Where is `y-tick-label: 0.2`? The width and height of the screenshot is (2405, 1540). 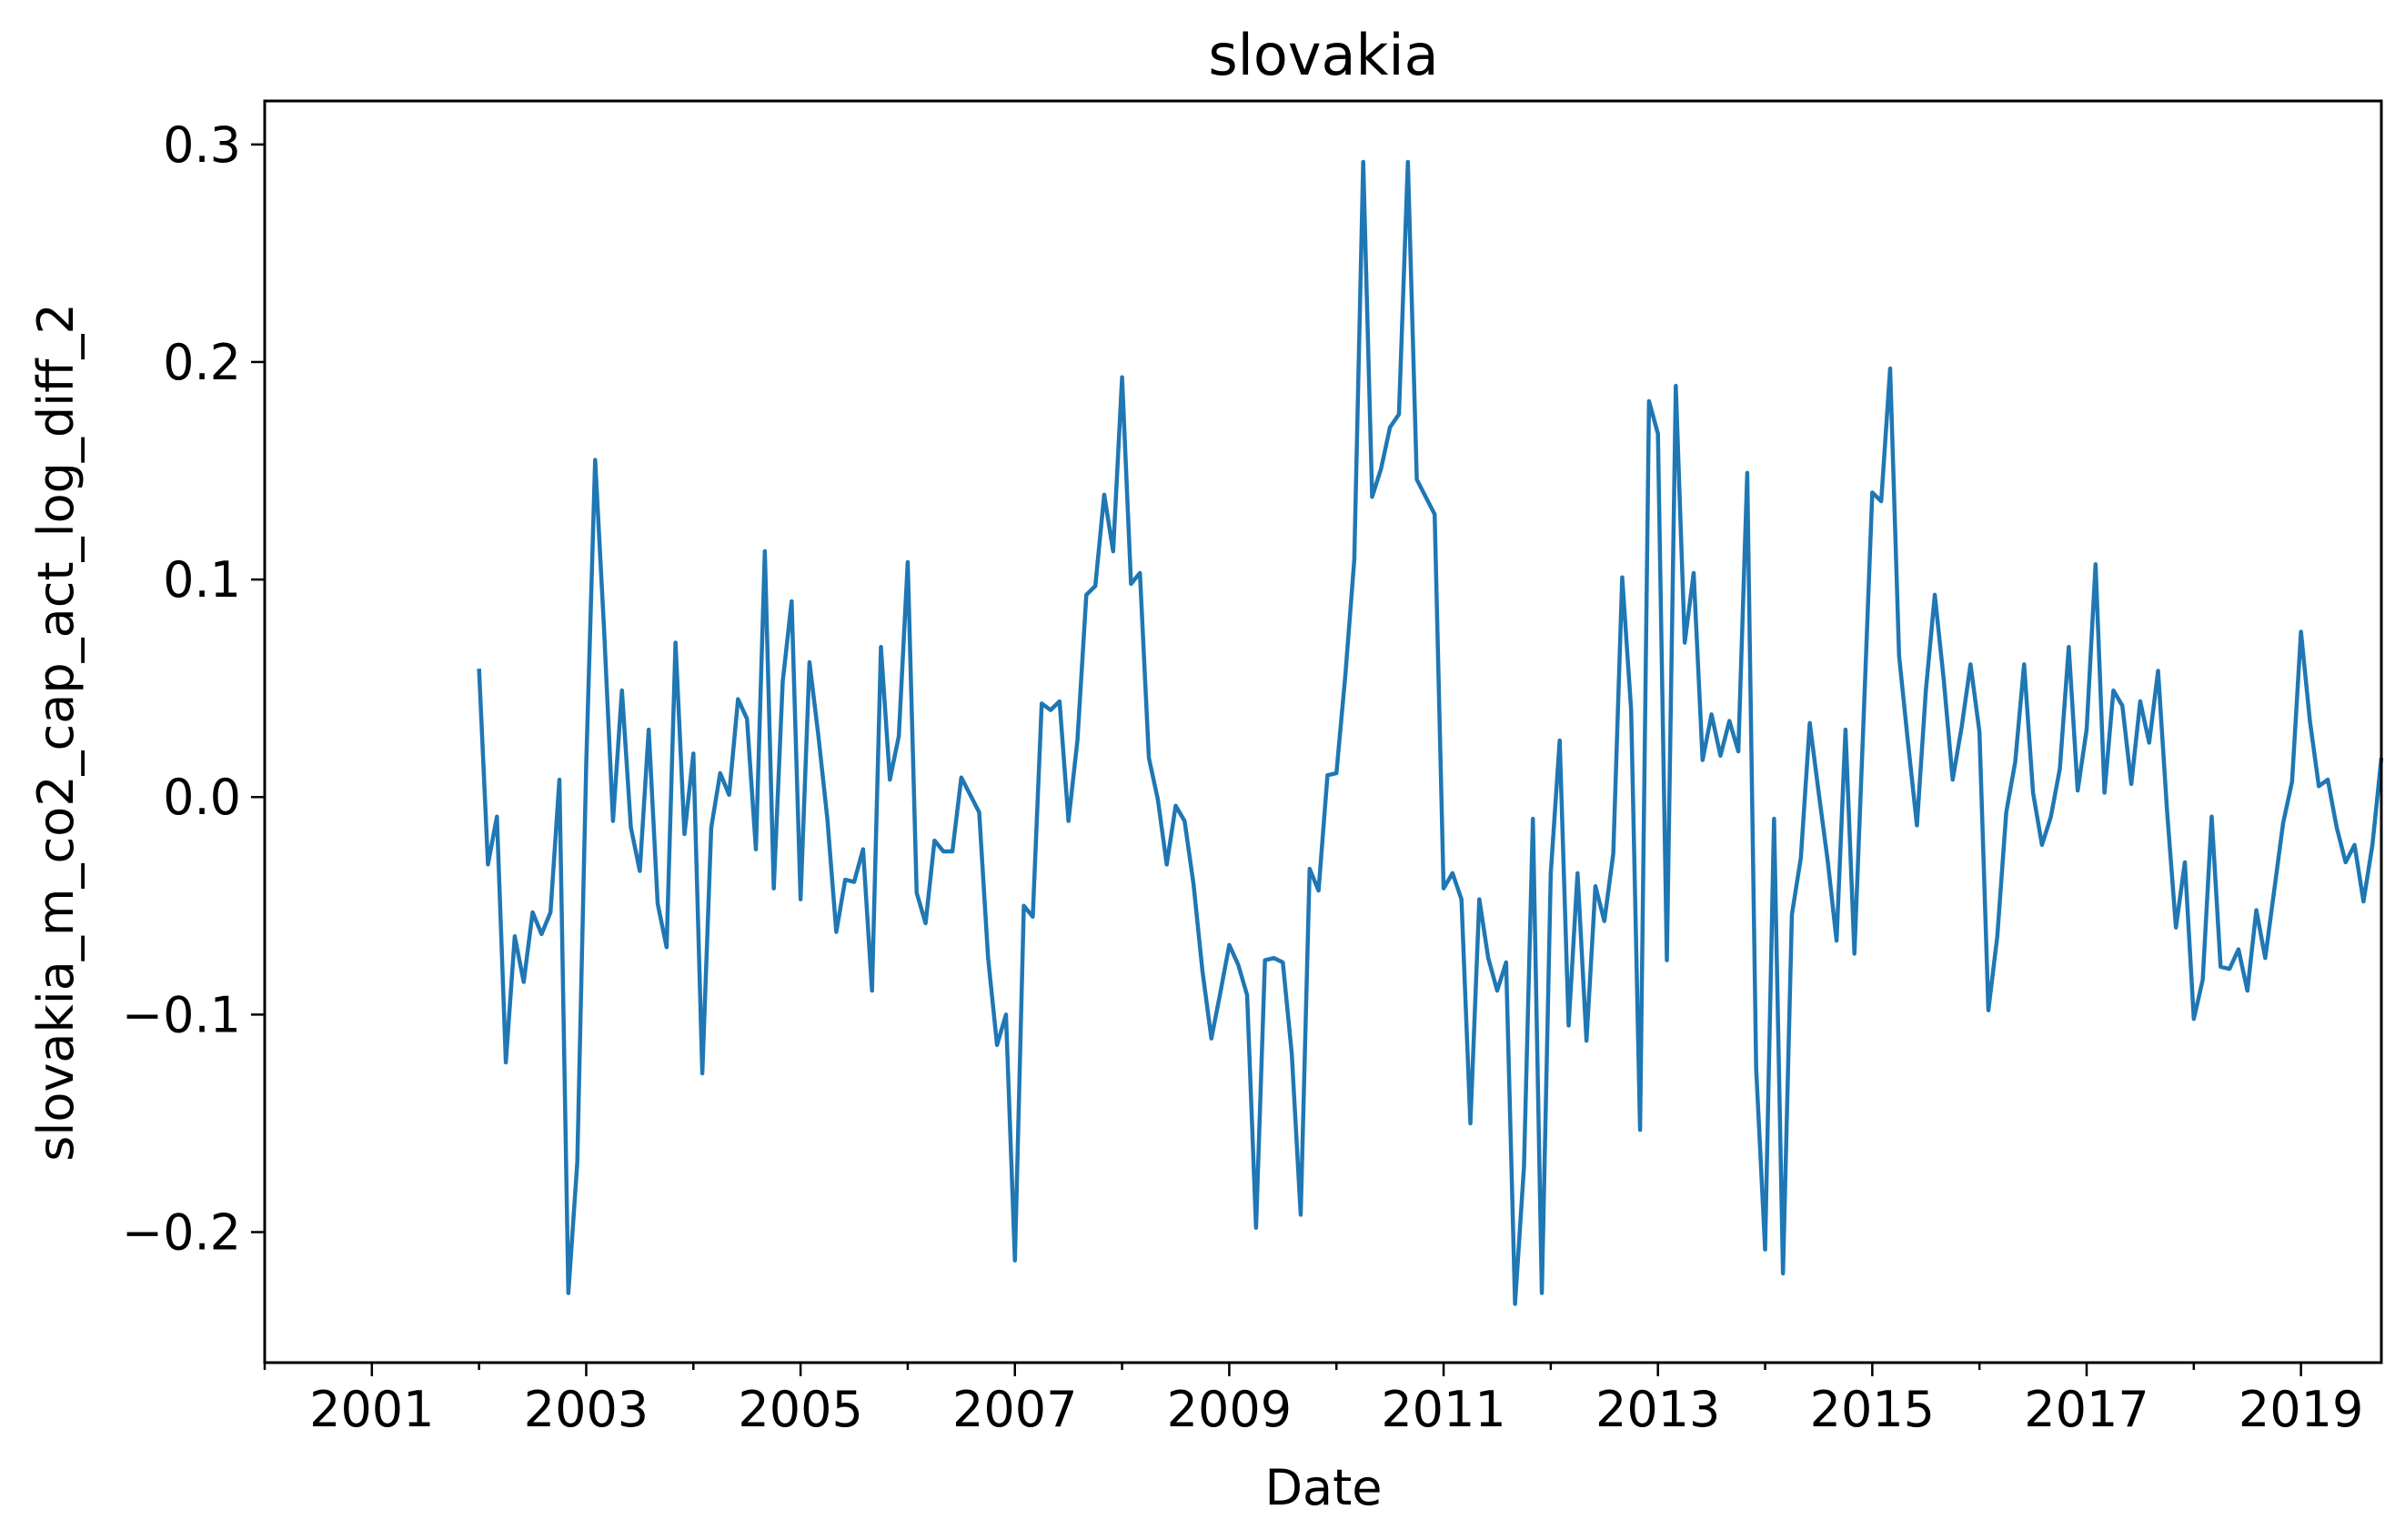 y-tick-label: 0.2 is located at coordinates (202, 362).